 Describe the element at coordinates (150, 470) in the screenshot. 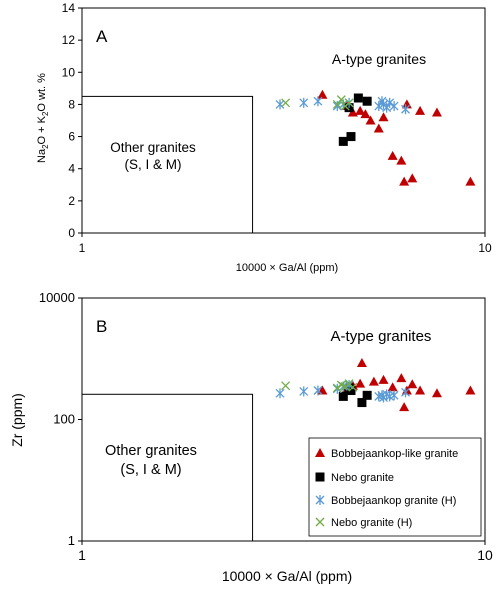

I see `panel-b-other-granites-sublabel: (S, I & M)` at that location.